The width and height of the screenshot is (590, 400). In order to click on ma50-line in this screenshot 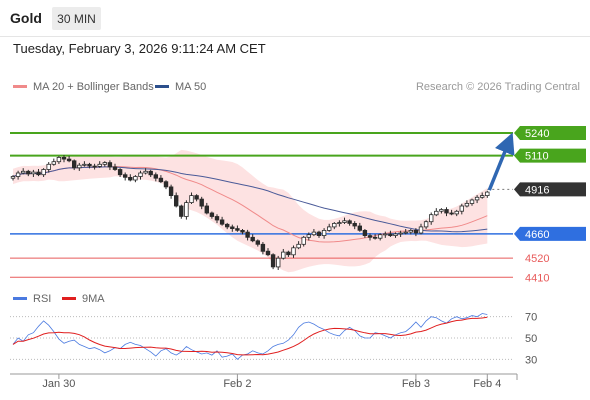, I will do `click(250, 199)`.